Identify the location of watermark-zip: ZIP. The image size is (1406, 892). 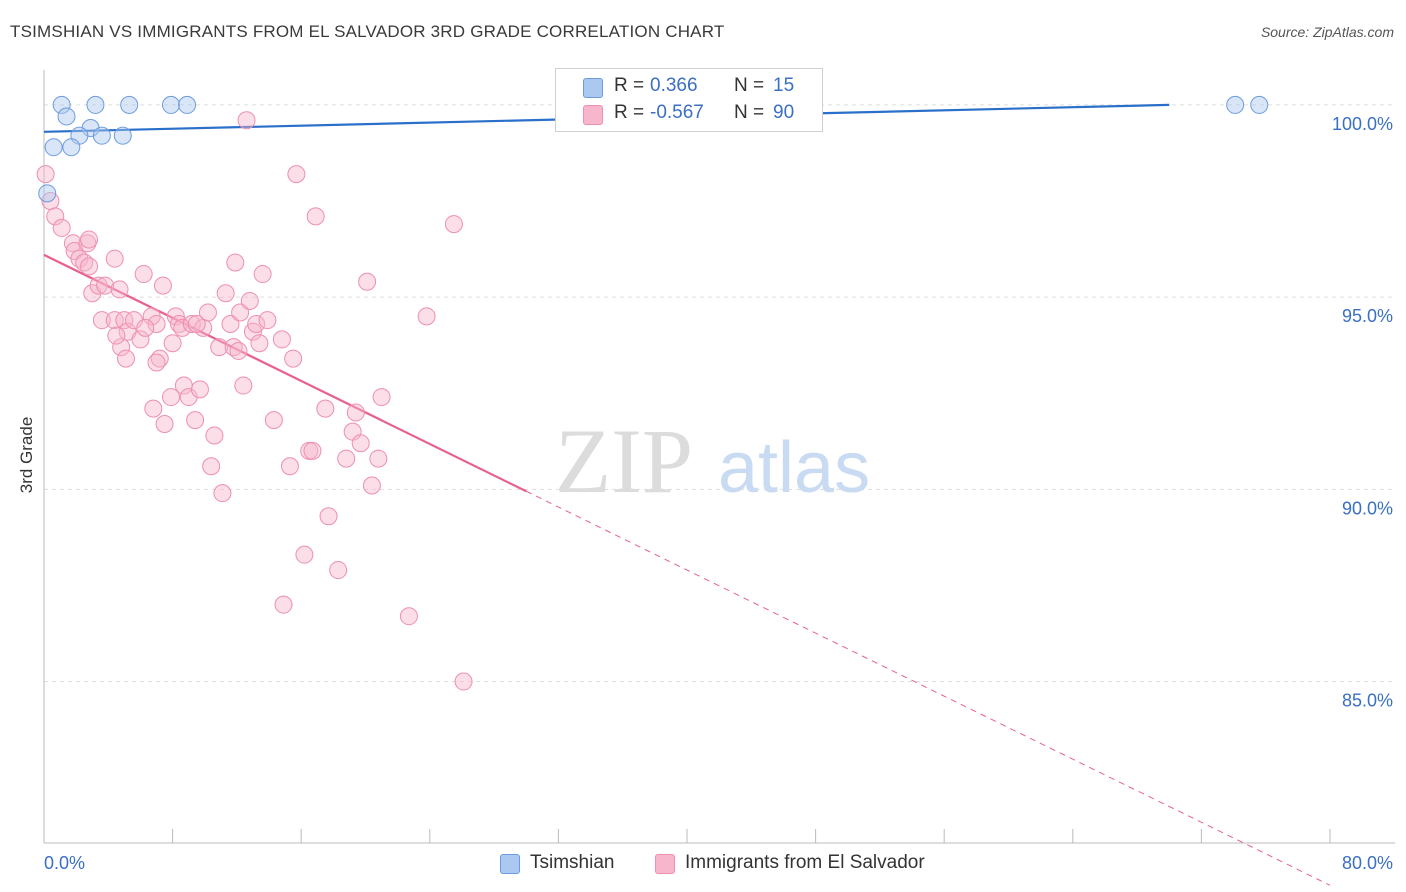
(624, 461).